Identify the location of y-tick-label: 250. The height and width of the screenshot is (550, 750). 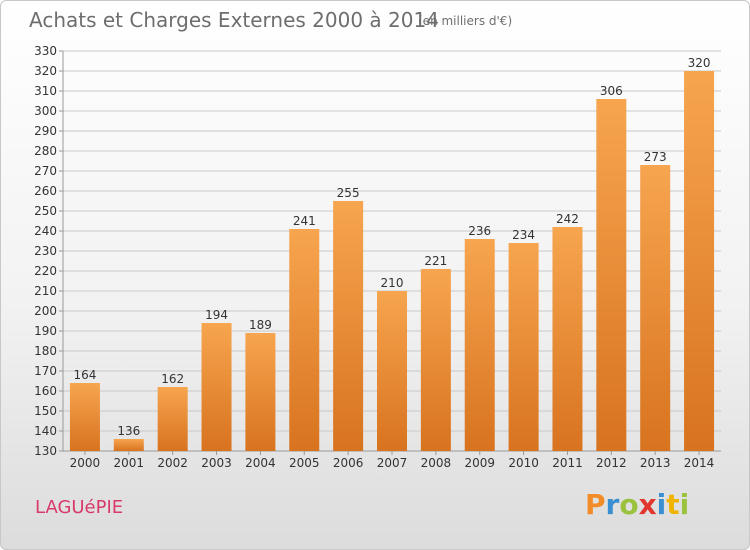
(45, 211).